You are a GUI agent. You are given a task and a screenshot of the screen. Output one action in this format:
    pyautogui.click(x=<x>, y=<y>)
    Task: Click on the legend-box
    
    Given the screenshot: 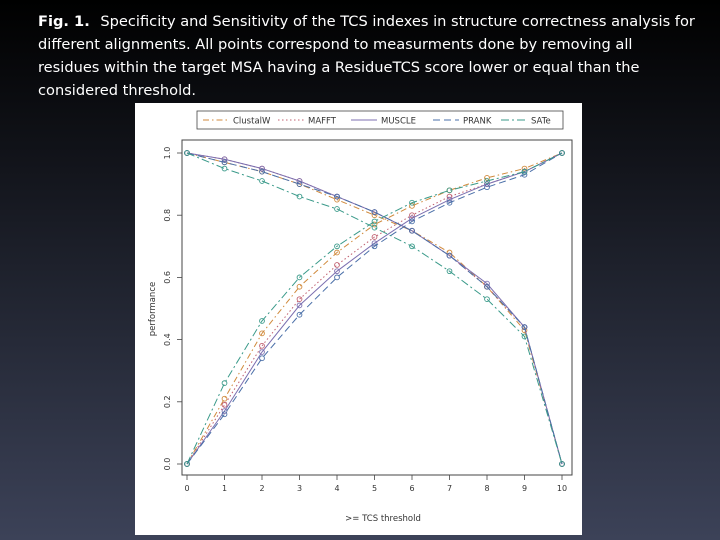 What is the action you would take?
    pyautogui.click(x=380, y=120)
    